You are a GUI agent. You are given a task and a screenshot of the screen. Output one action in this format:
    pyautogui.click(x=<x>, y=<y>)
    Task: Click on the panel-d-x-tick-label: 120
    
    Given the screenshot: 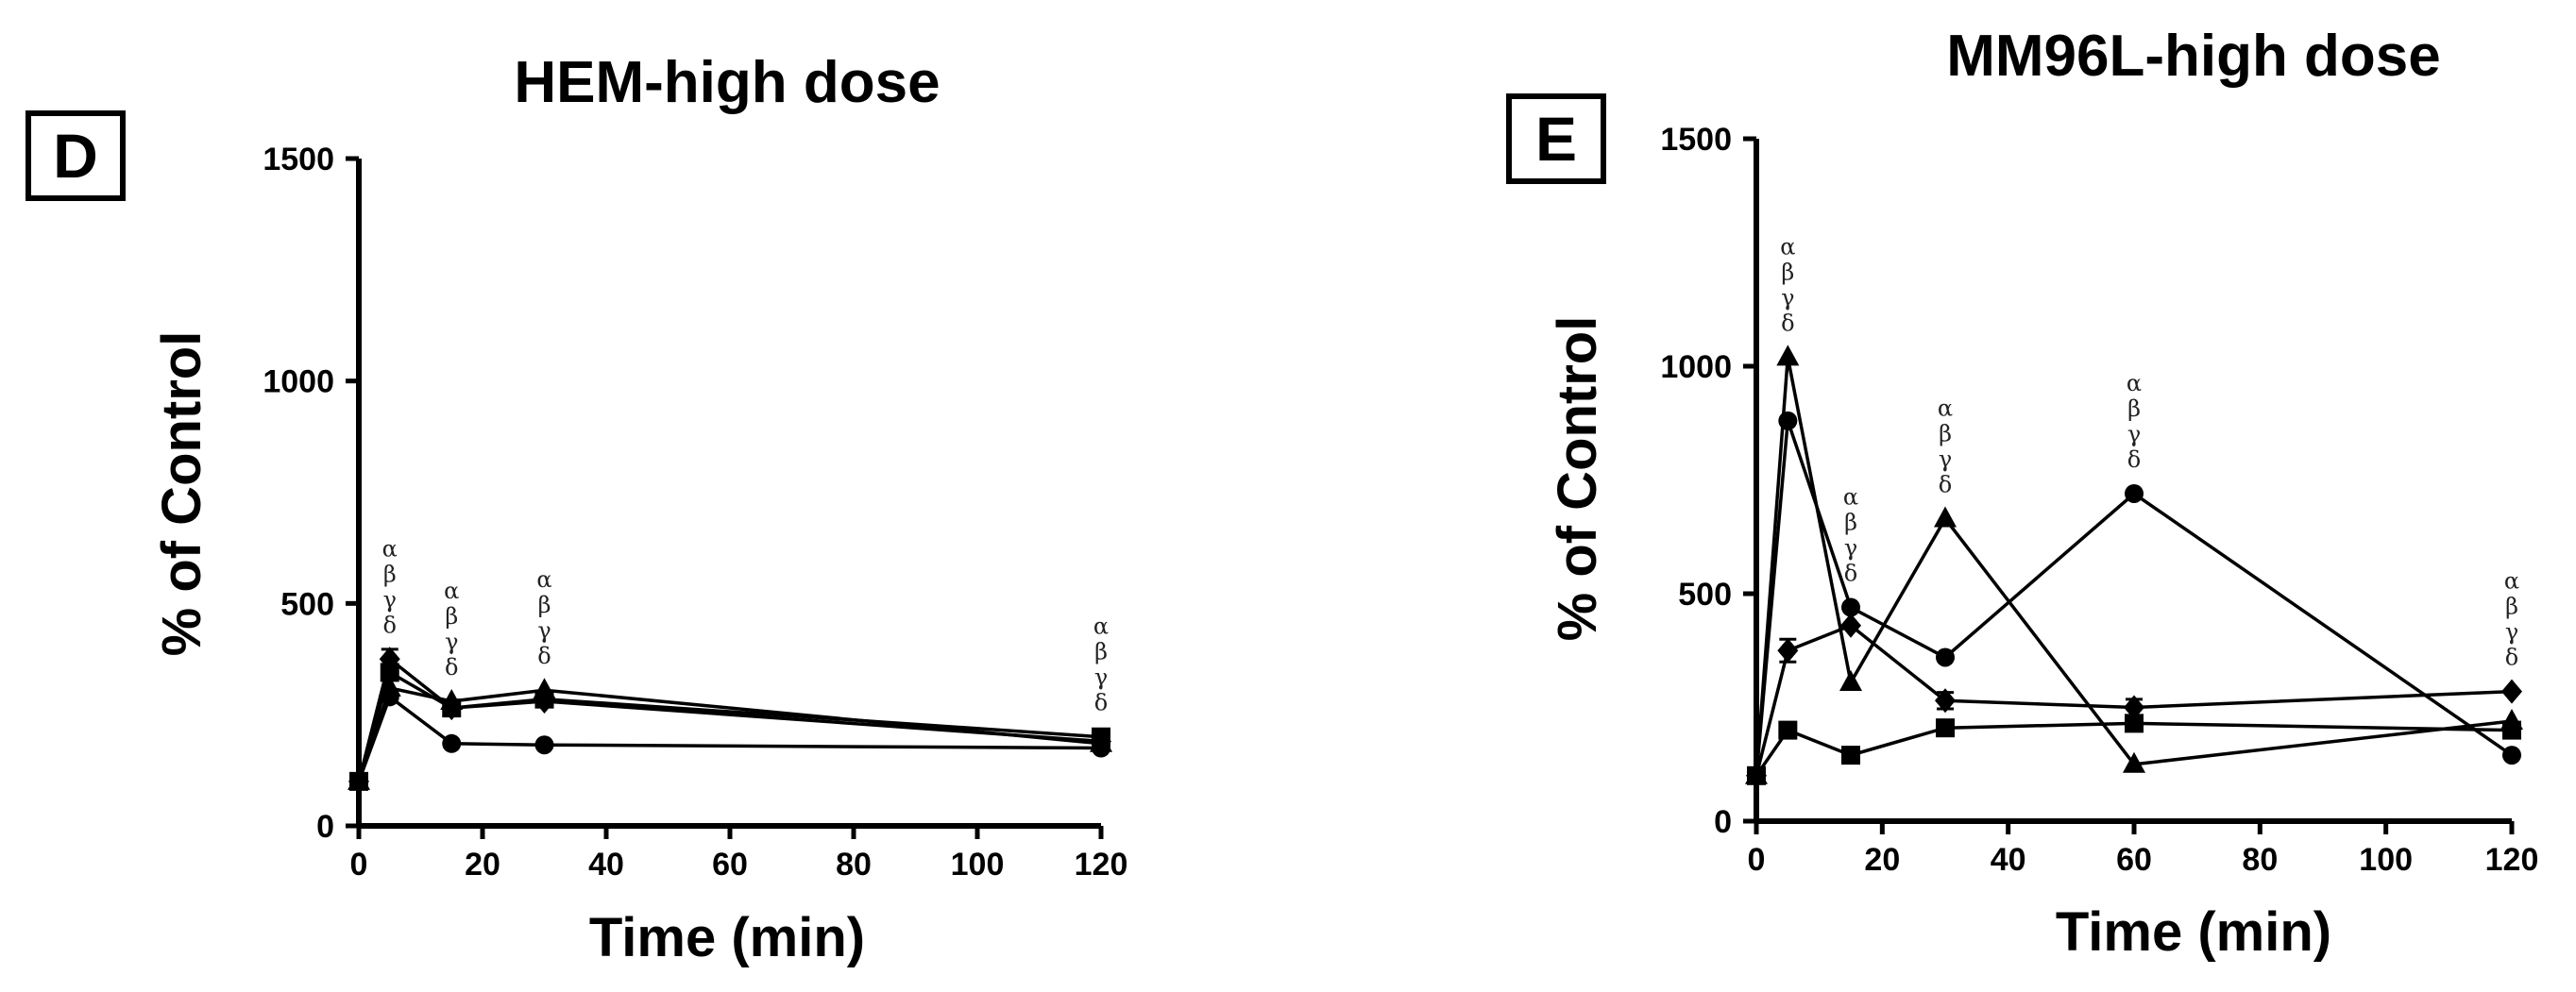 What is the action you would take?
    pyautogui.click(x=1101, y=865)
    